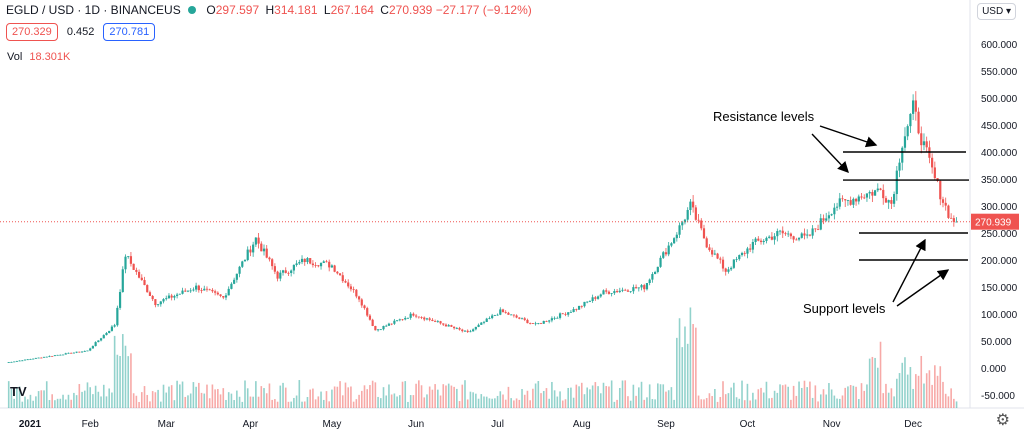 The width and height of the screenshot is (1024, 436). Describe the element at coordinates (999, 288) in the screenshot. I see `y-tick-label: 150.000` at that location.